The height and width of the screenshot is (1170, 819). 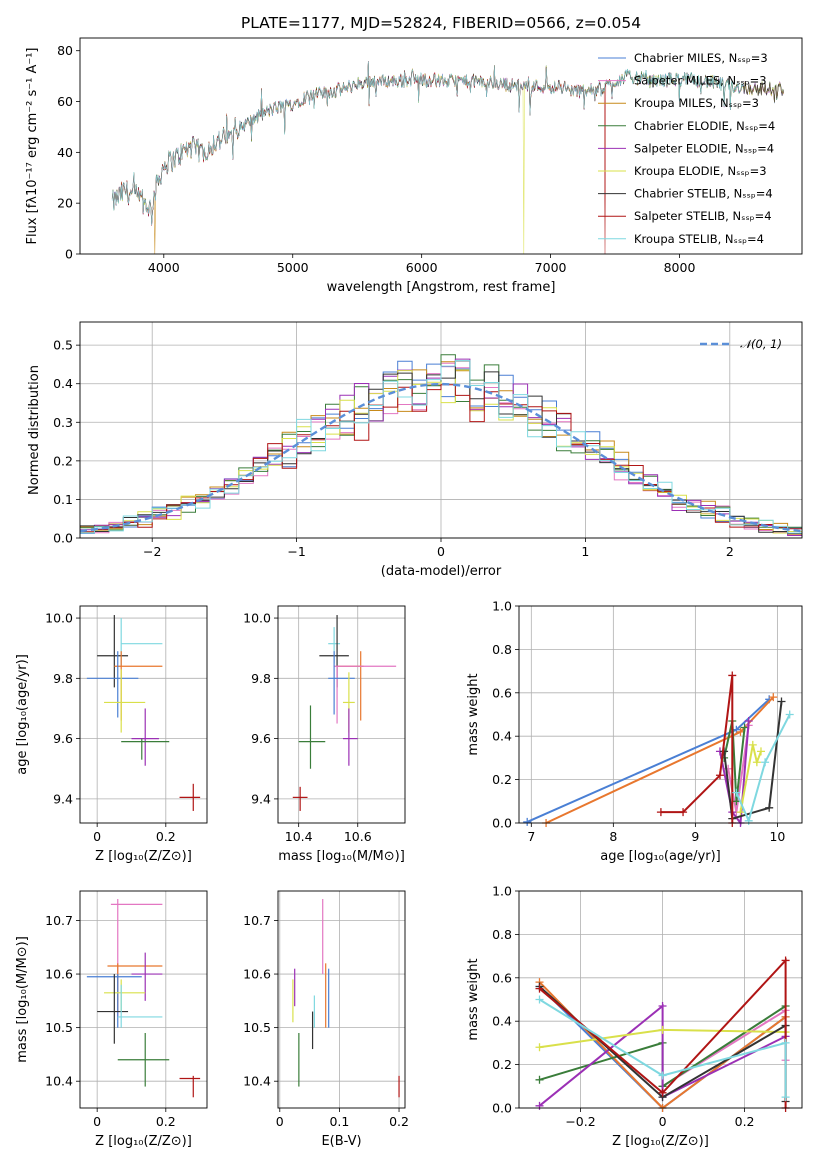 What do you see at coordinates (473, 714) in the screenshot?
I see `y-axis-label: mass weight` at bounding box center [473, 714].